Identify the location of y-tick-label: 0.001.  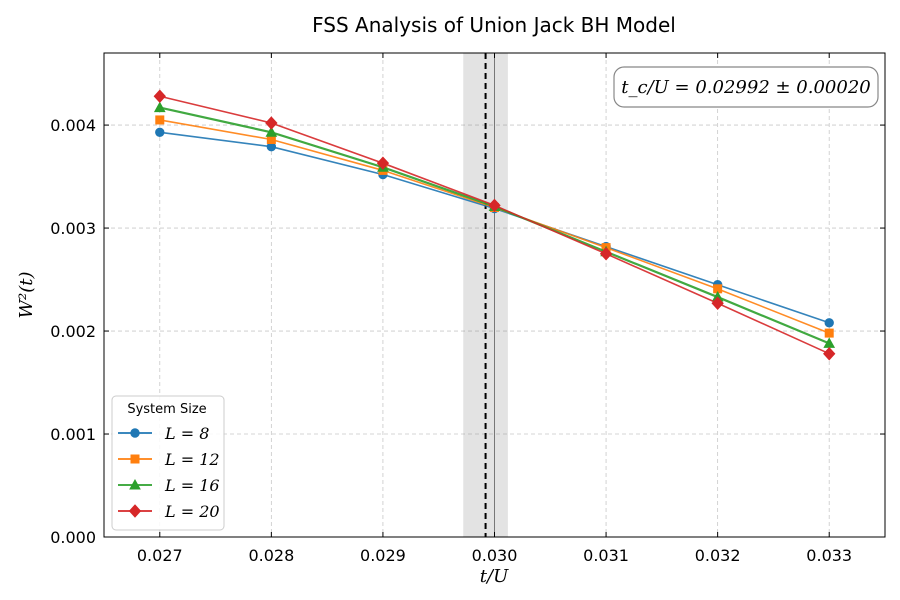
(73, 434).